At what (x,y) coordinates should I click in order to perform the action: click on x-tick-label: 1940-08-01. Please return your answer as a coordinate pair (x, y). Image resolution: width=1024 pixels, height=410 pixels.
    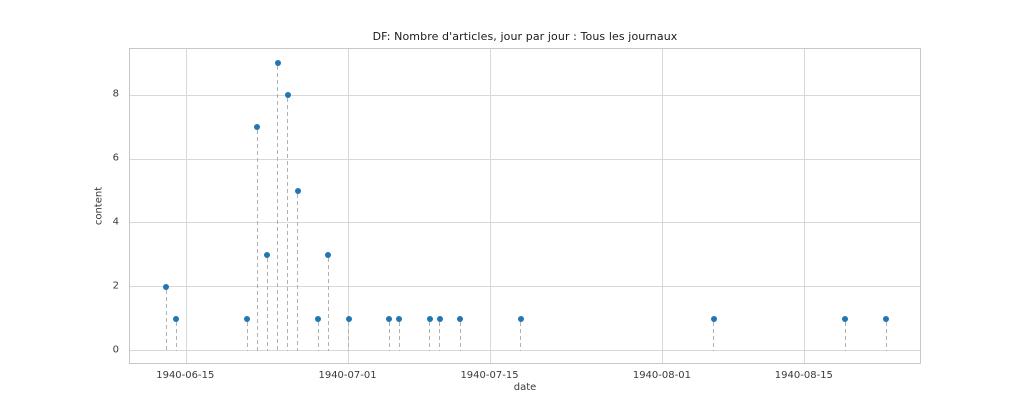
    Looking at the image, I should click on (661, 375).